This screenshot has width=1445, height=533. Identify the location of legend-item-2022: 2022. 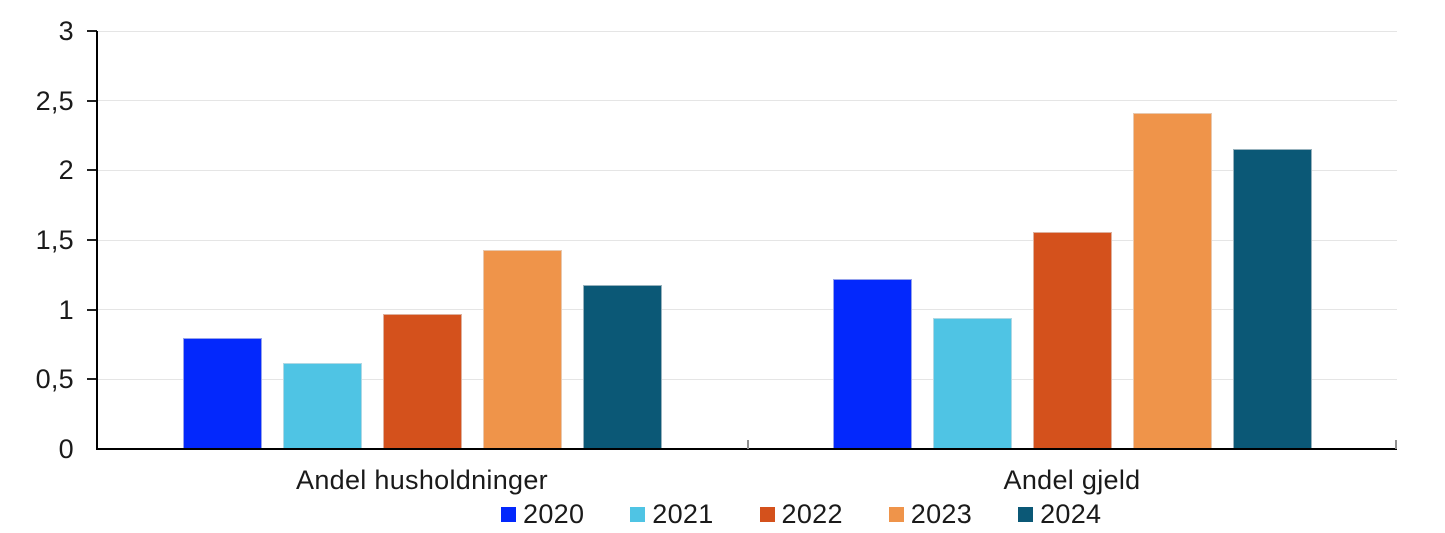
(801, 514).